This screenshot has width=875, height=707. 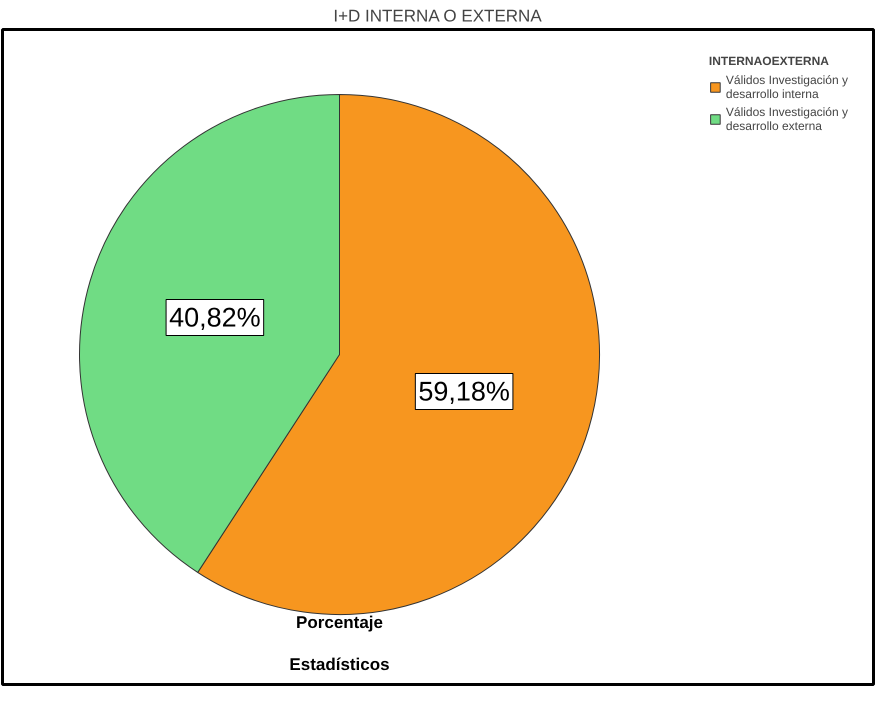 What do you see at coordinates (787, 119) in the screenshot?
I see `legend-label: Válidos Investigación y desarrollo externa` at bounding box center [787, 119].